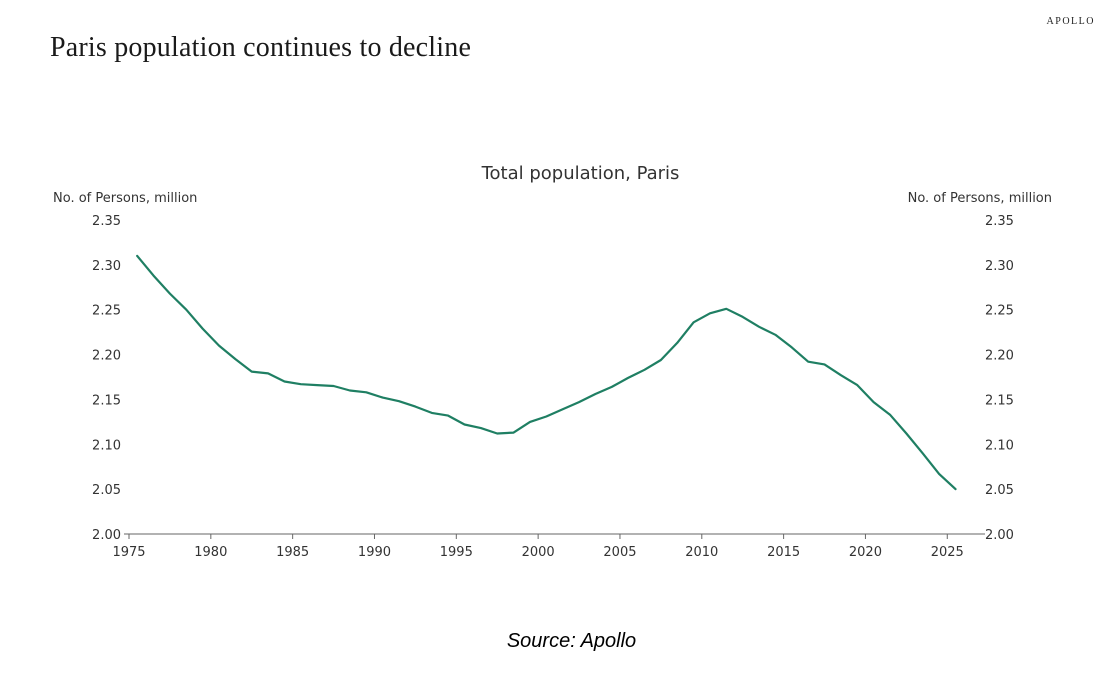  Describe the element at coordinates (999, 535) in the screenshot. I see `y-tick-label-right: 2.00` at that location.